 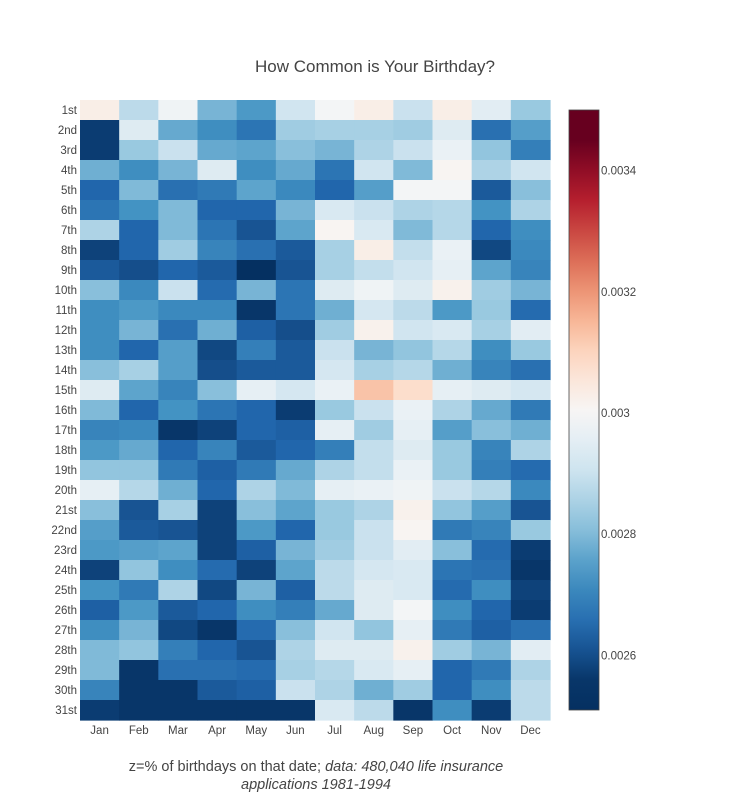 I want to click on y-tick-label: 3rd, so click(x=68, y=151).